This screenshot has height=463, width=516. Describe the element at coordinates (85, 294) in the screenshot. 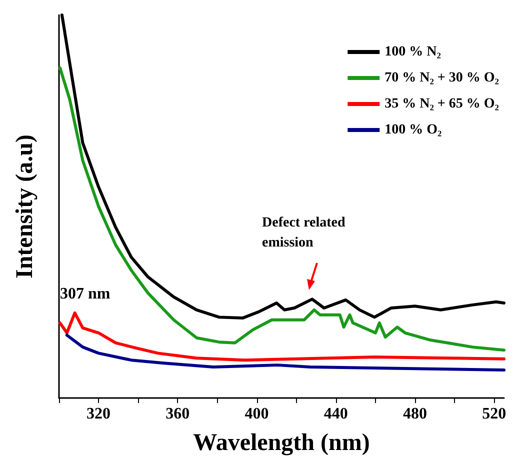

I see `annotation: 307 nm` at that location.